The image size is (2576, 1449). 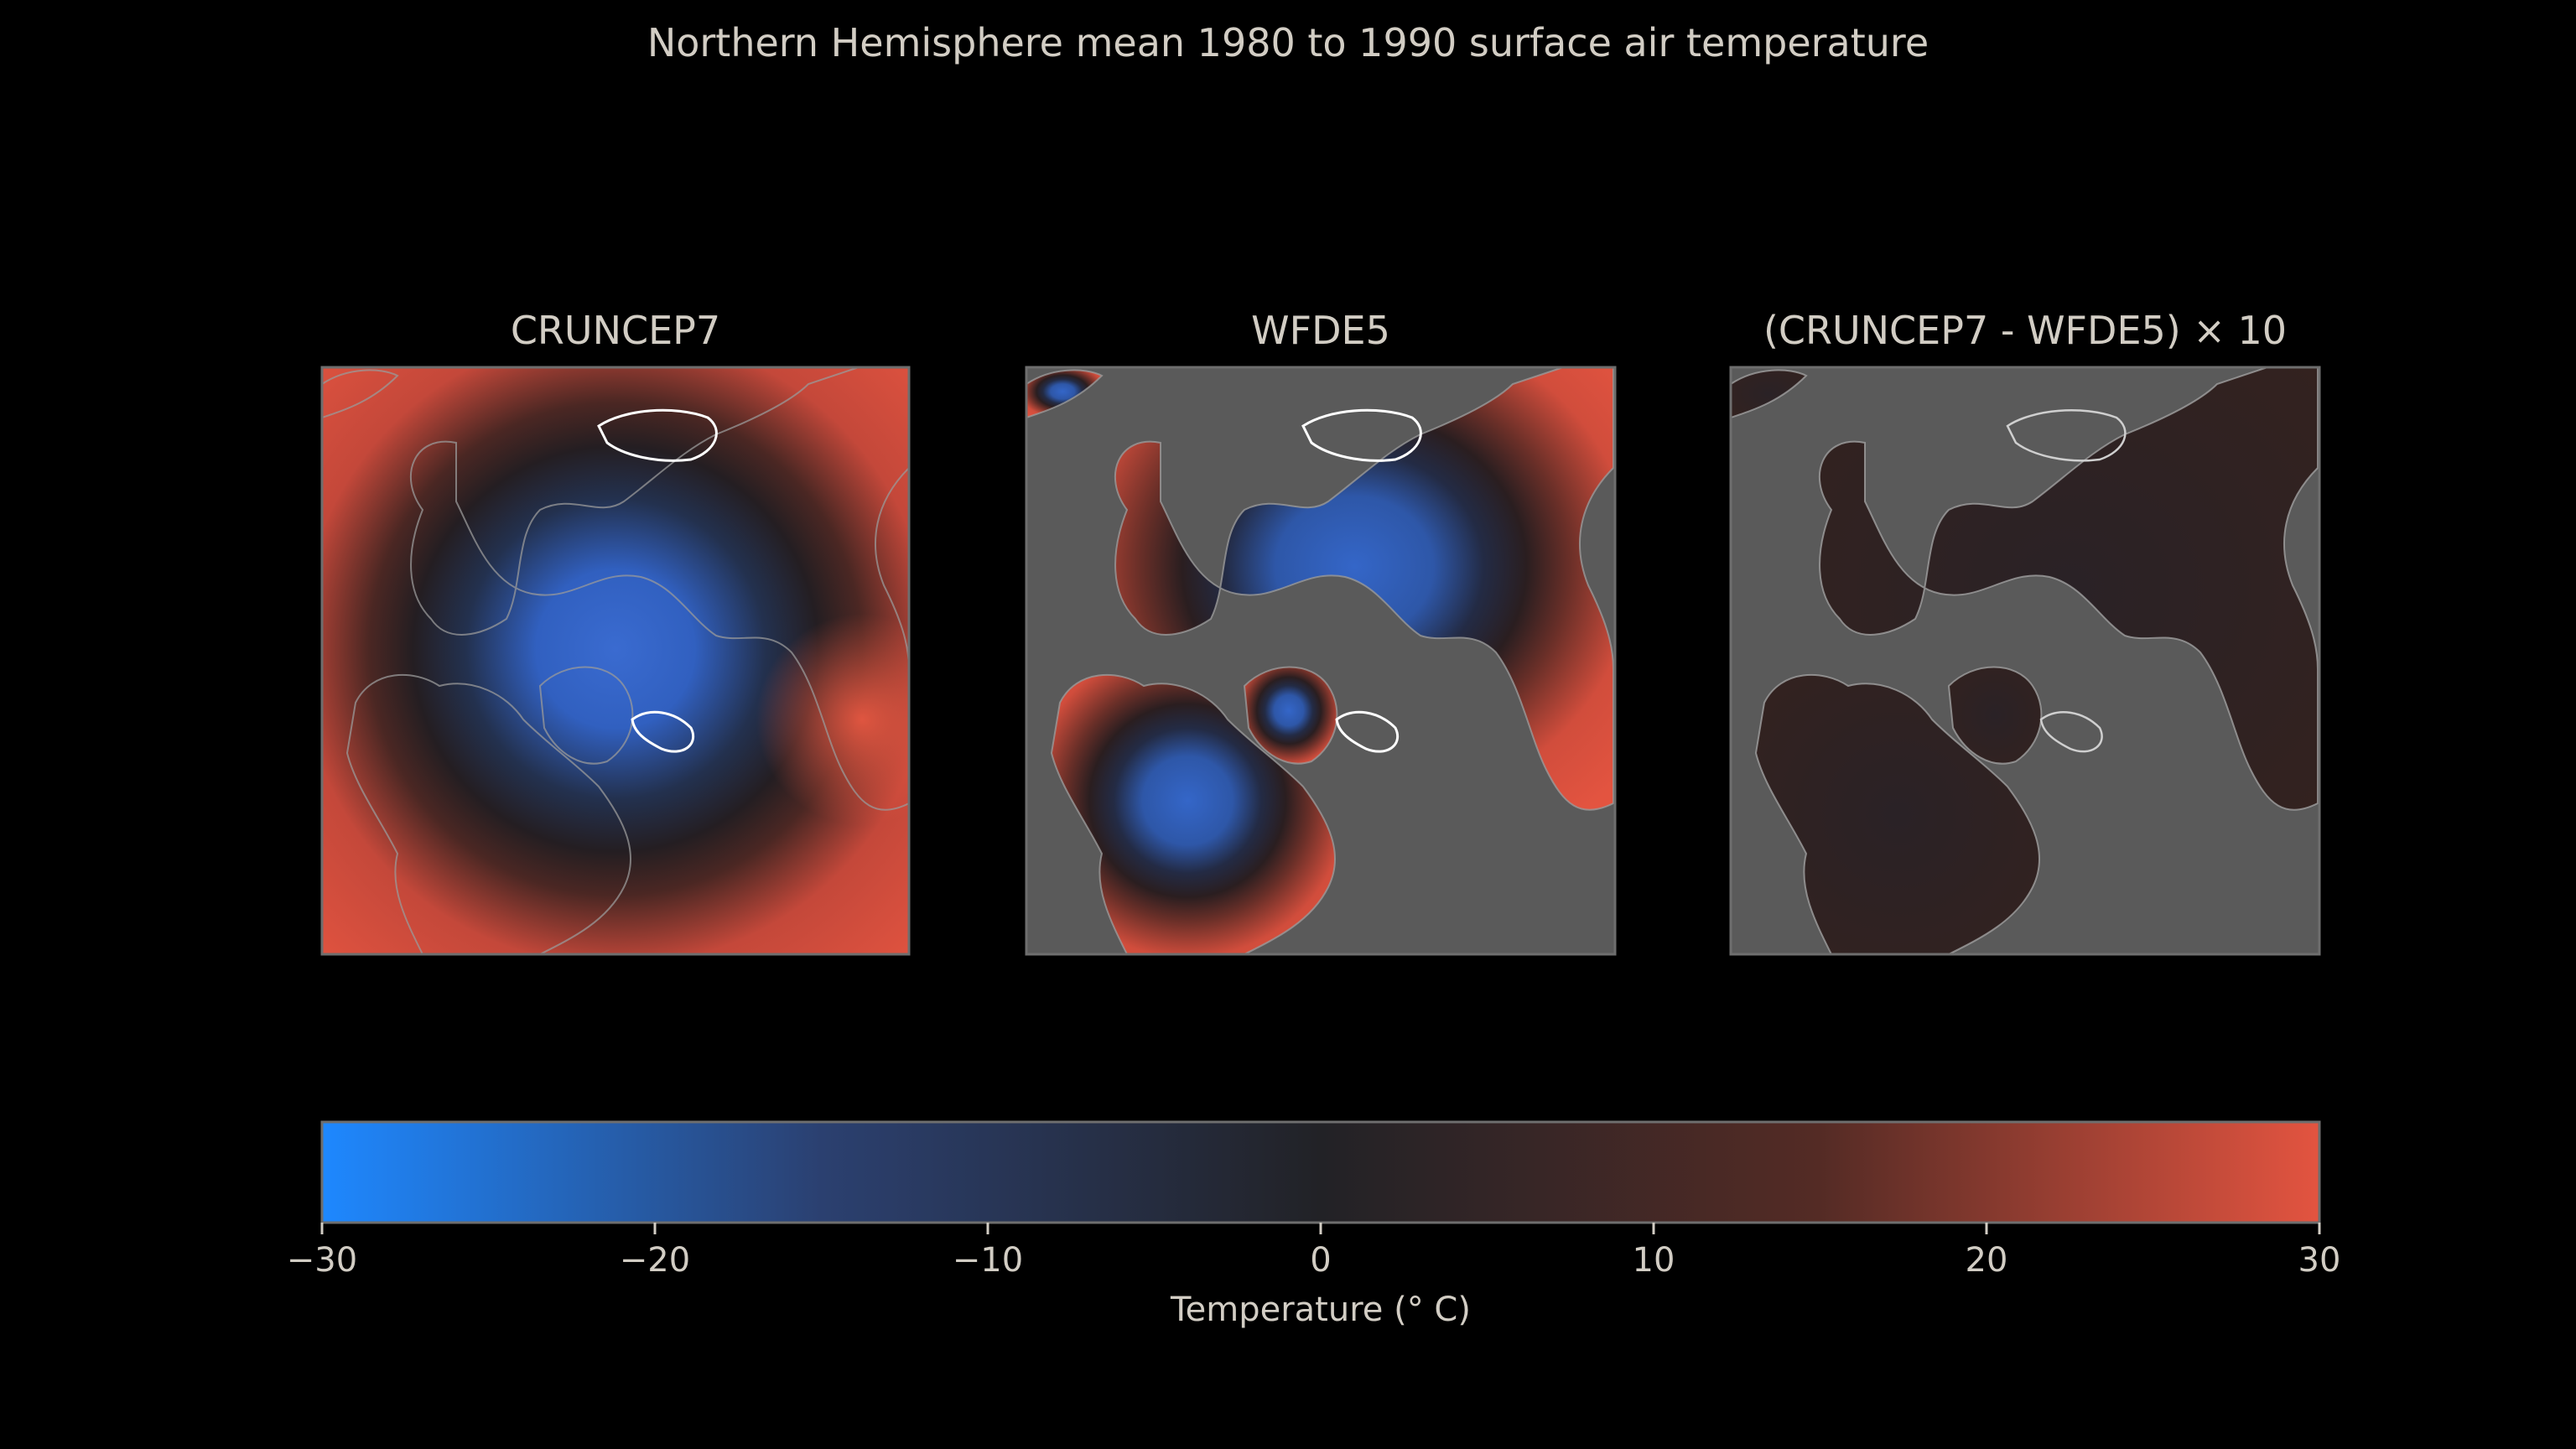 I want to click on map-panel-cruncep7, so click(x=615, y=660).